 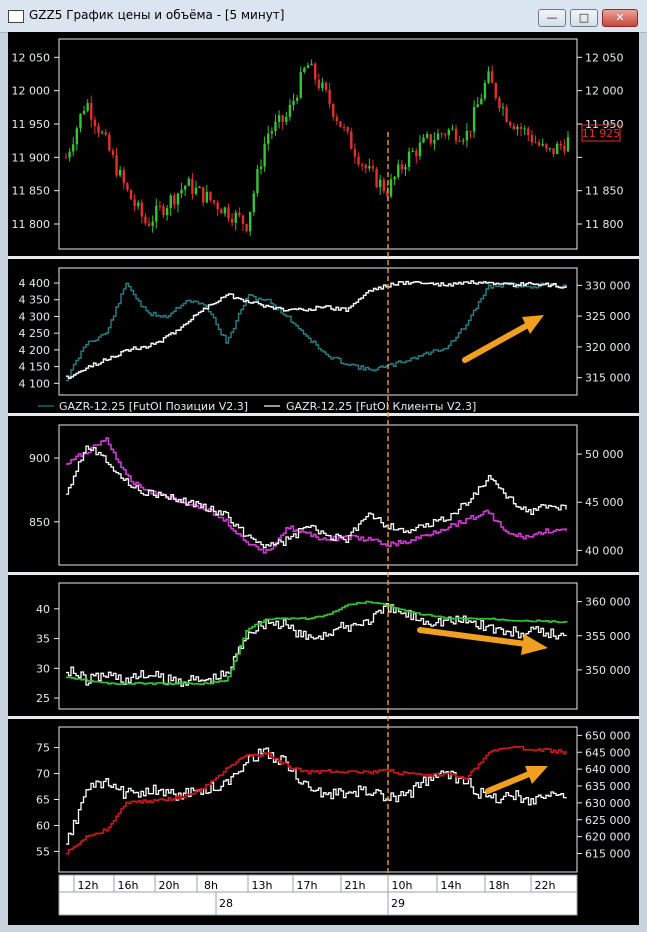 What do you see at coordinates (608, 752) in the screenshot?
I see `right-tick-label: 645 000` at bounding box center [608, 752].